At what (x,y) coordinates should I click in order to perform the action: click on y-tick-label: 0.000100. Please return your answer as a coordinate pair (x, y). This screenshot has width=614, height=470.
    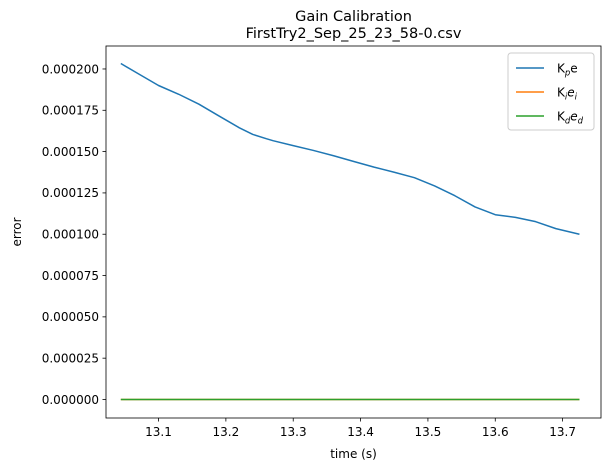
    Looking at the image, I should click on (70, 235).